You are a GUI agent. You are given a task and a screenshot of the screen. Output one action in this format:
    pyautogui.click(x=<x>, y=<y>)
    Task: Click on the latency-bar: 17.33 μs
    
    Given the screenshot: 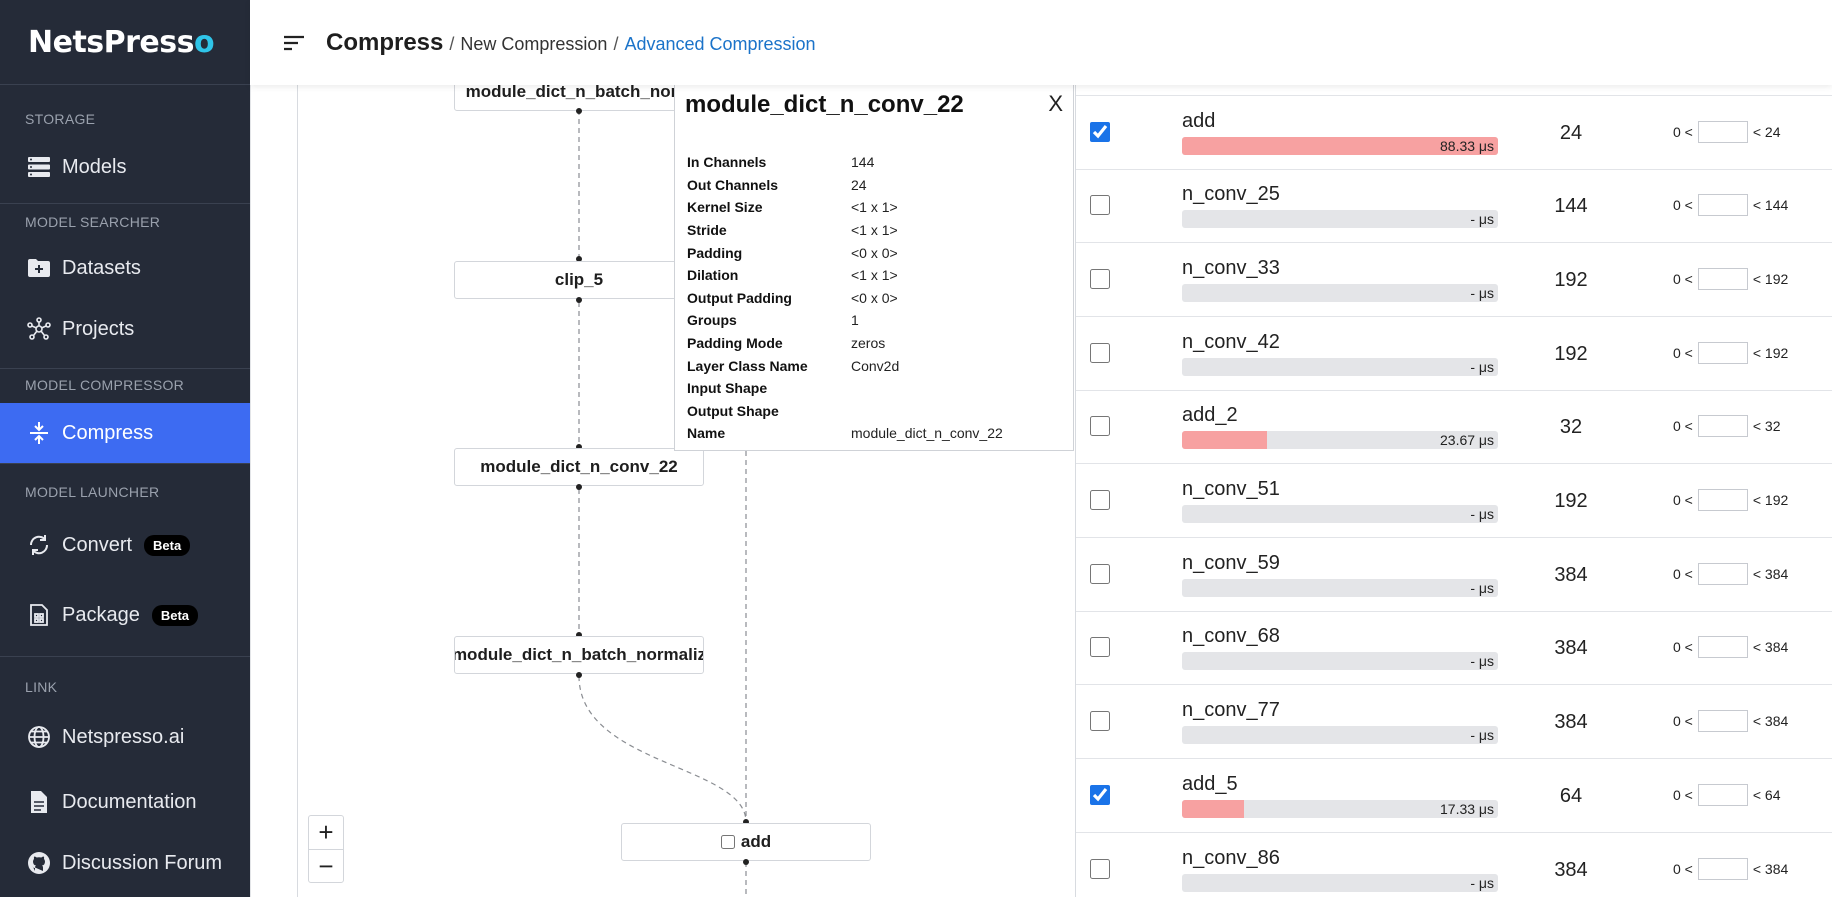 What is the action you would take?
    pyautogui.click(x=1340, y=809)
    